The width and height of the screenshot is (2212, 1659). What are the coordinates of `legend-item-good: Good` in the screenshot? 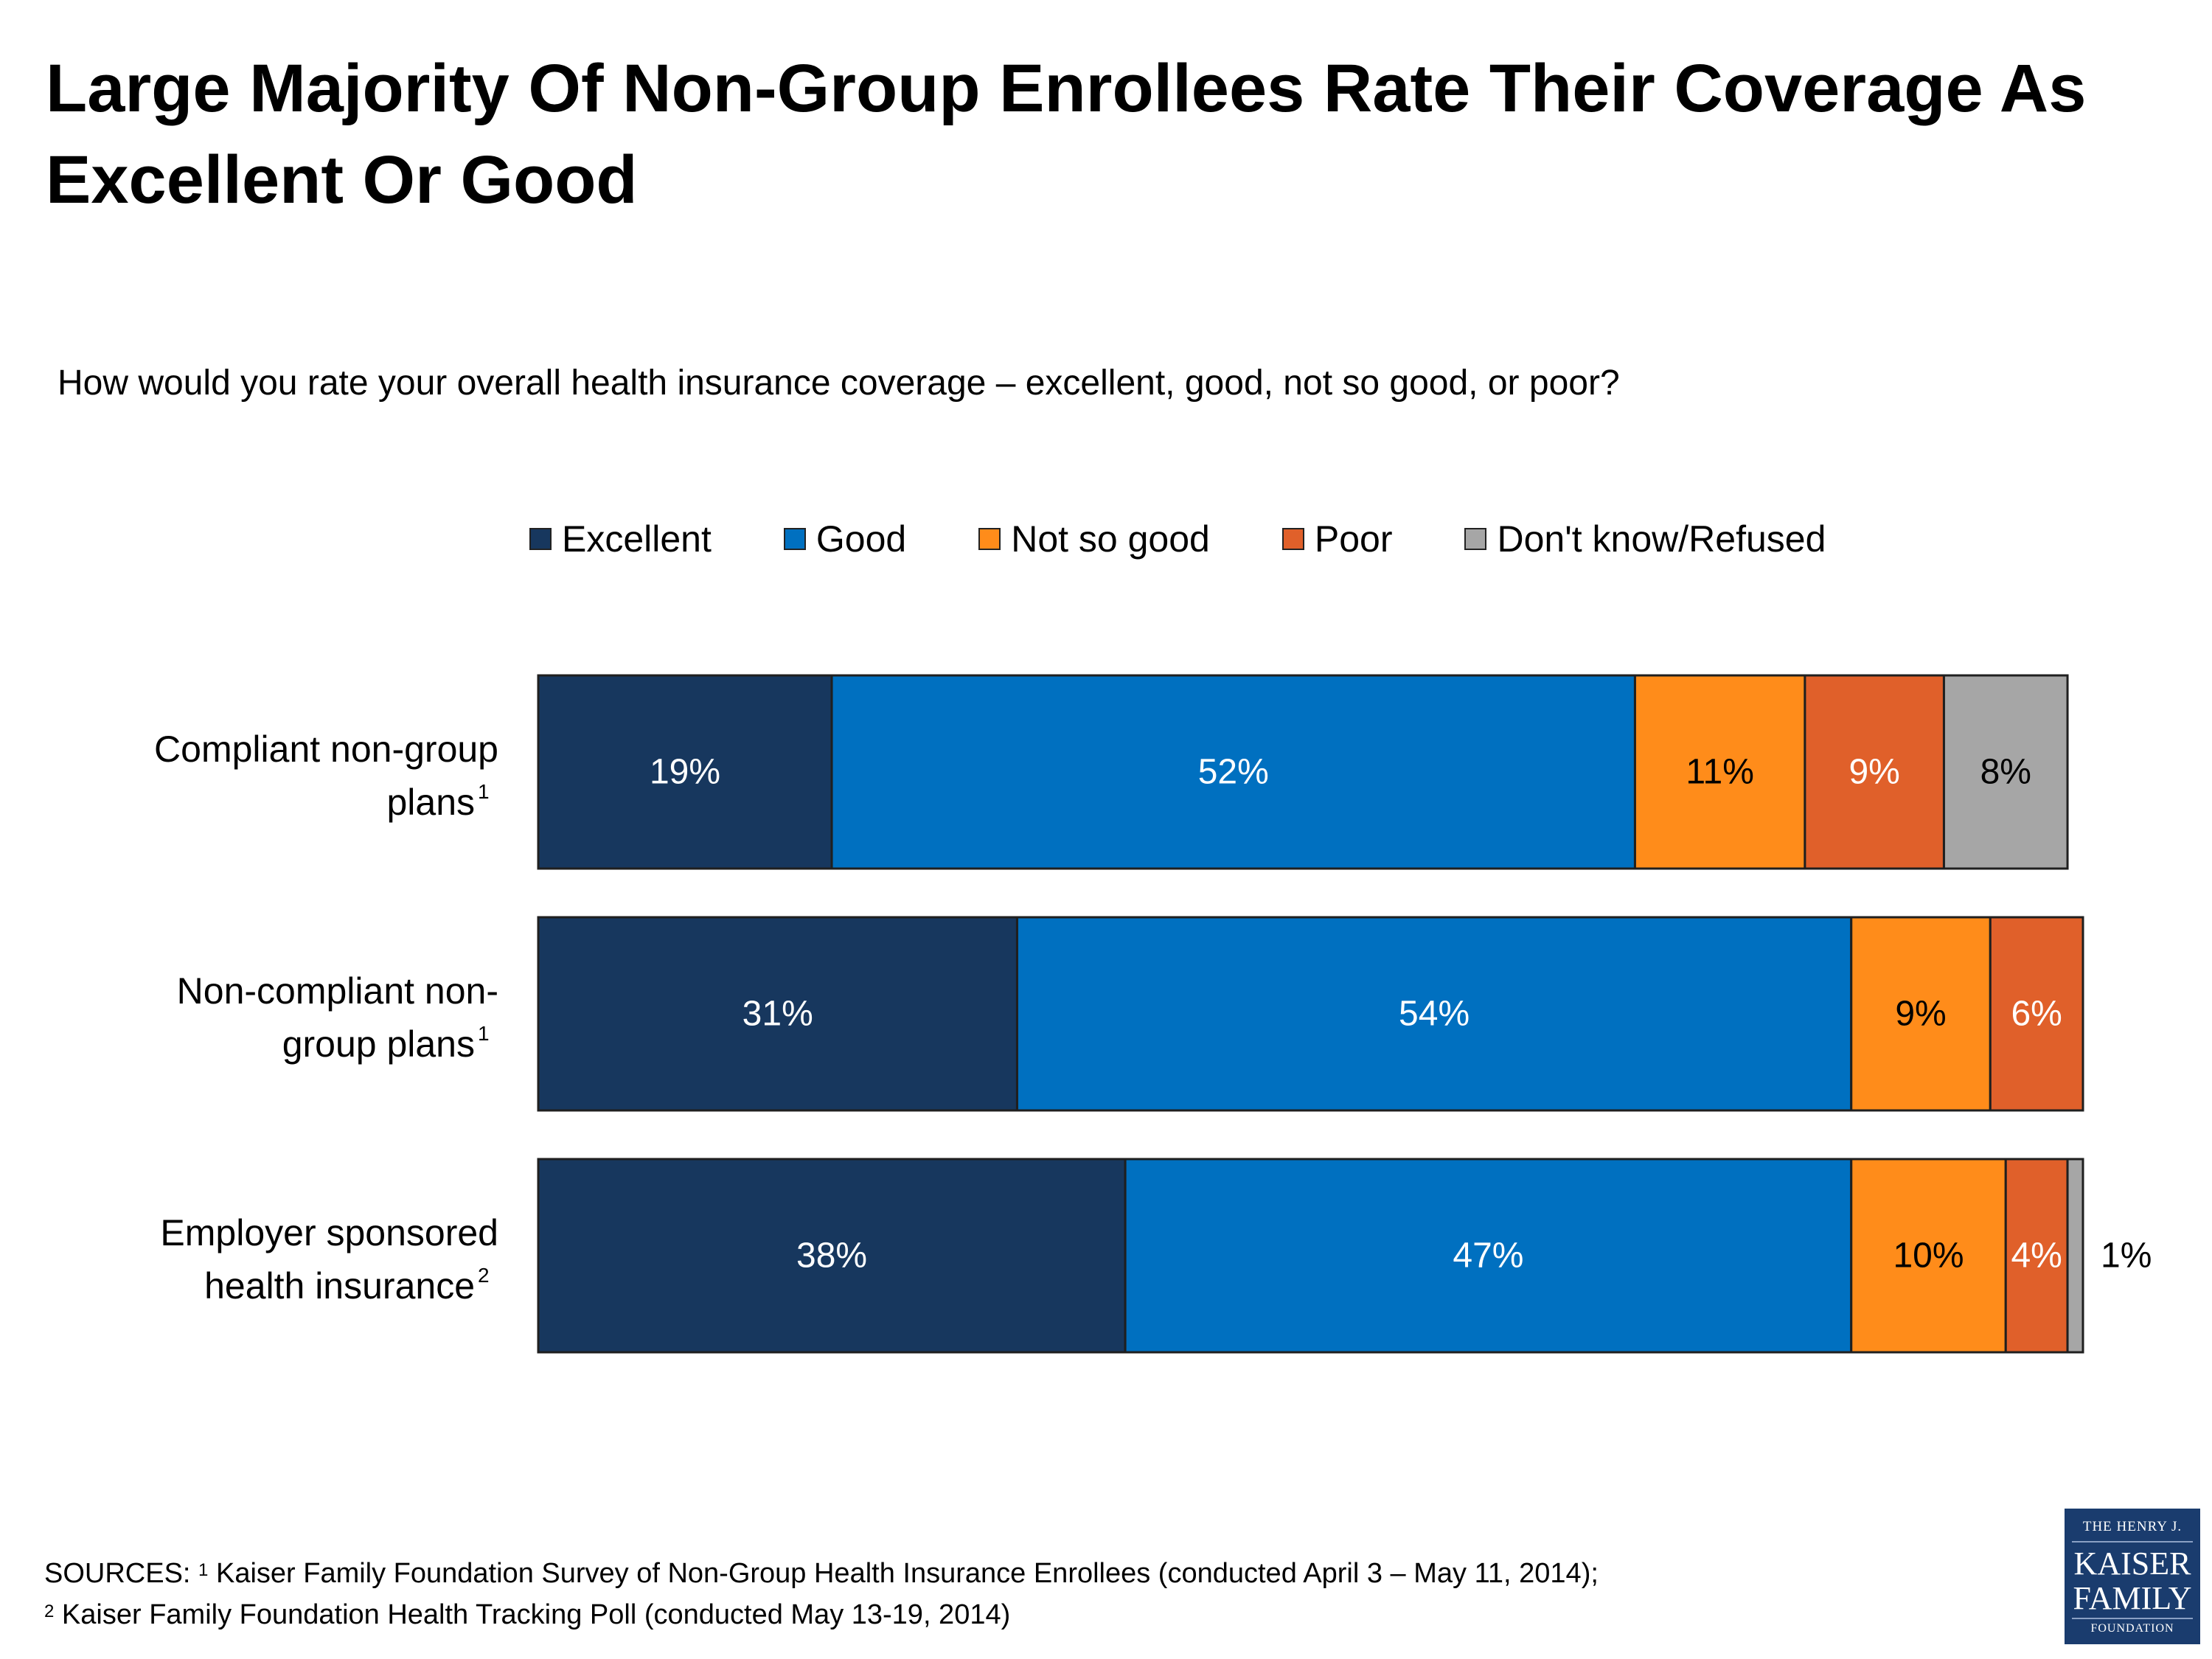 It's located at (845, 539).